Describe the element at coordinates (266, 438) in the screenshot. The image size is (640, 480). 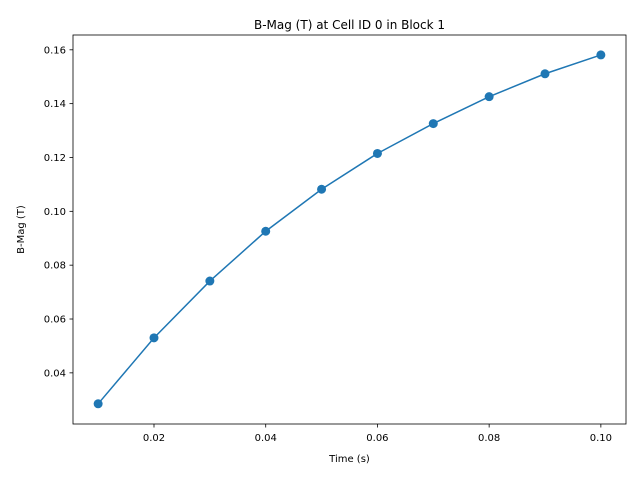
I see `x-tick-label: 0.04` at that location.